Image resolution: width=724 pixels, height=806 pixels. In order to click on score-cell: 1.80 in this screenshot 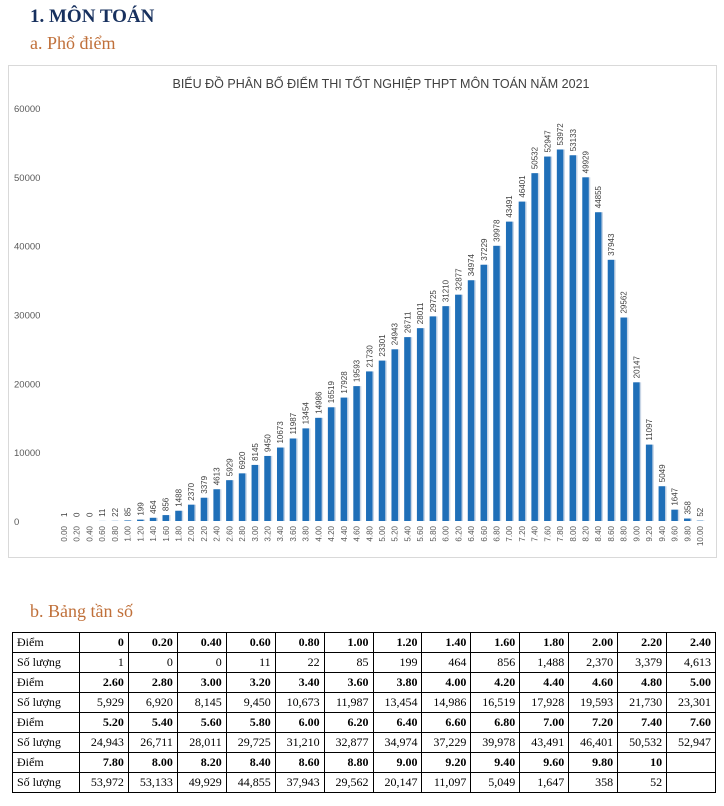, I will do `click(544, 642)`.